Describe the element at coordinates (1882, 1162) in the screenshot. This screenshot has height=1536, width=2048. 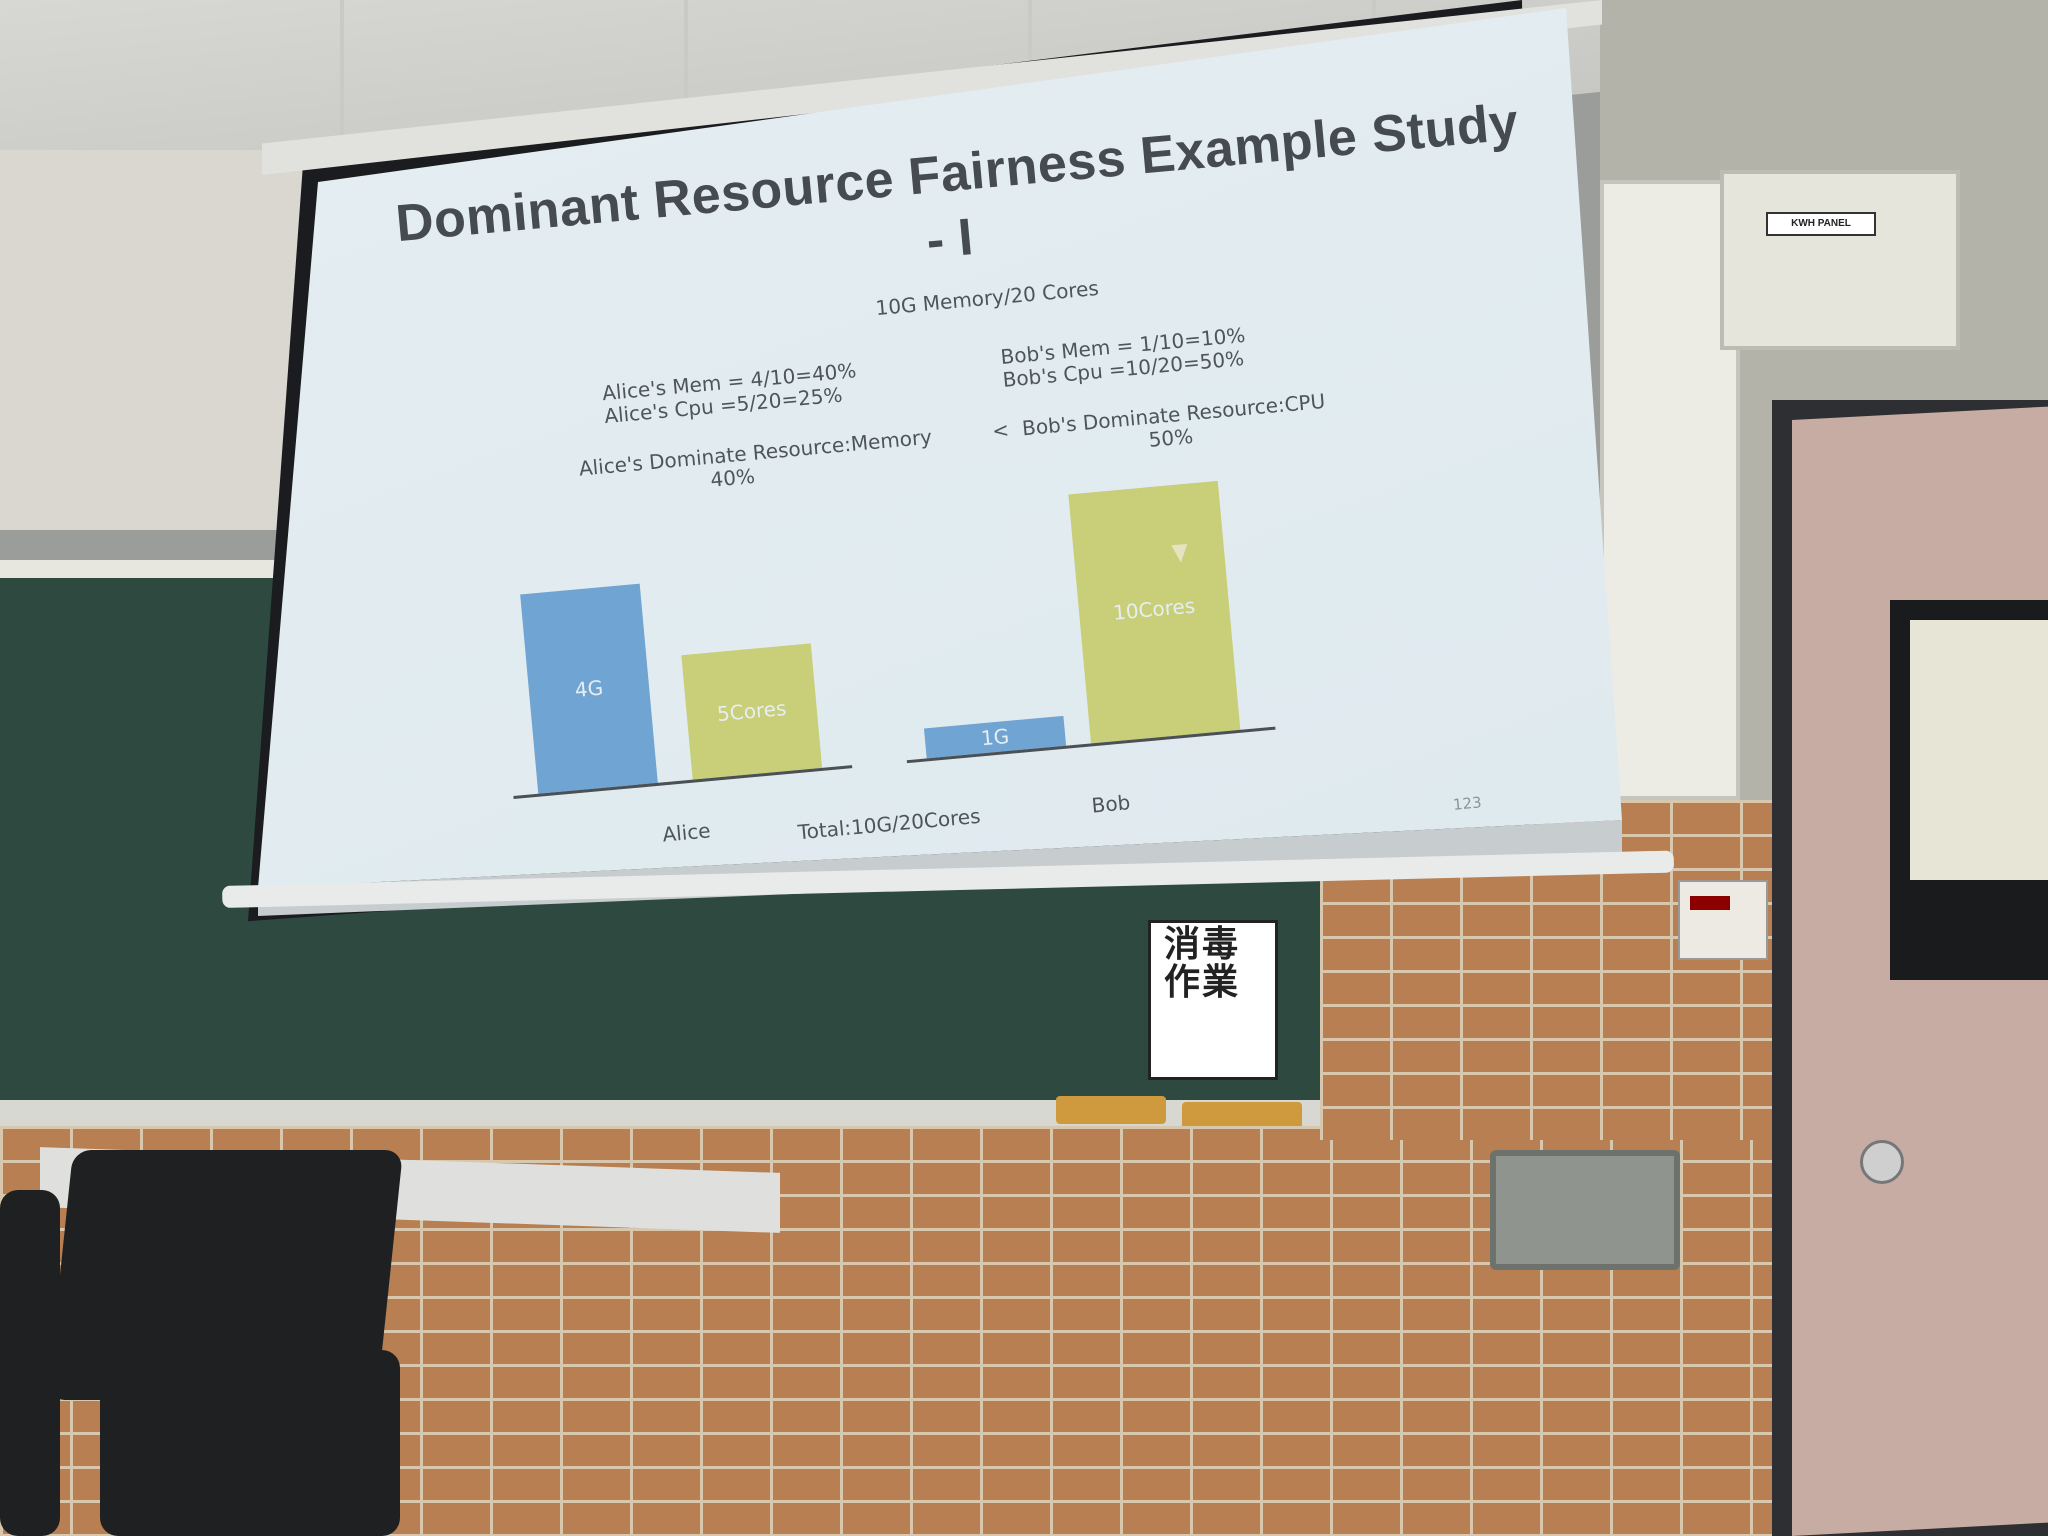
I see `door-handle` at that location.